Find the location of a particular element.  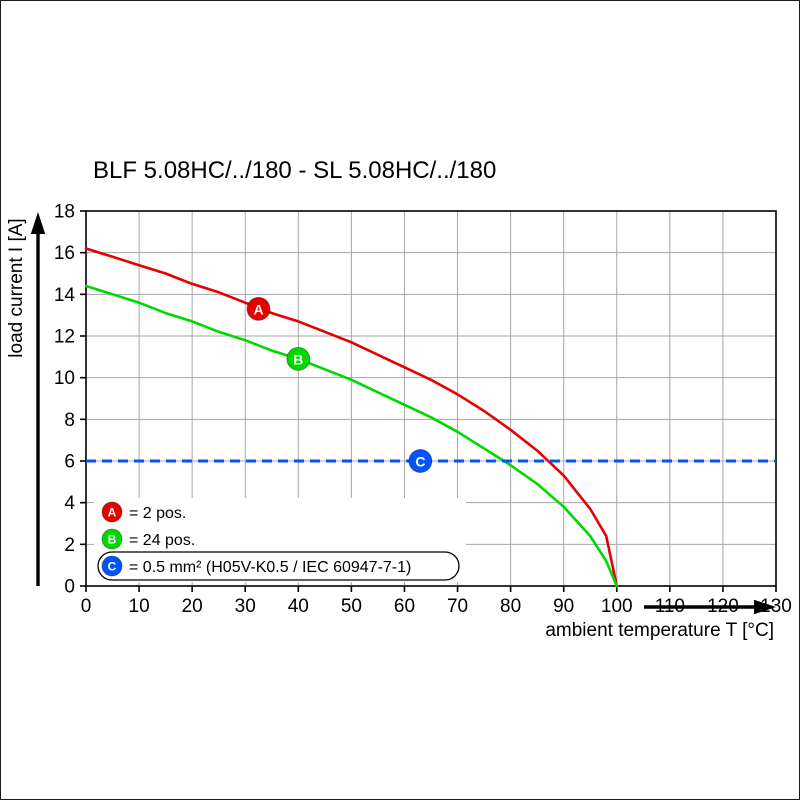

y-axis-label: load current I [A] is located at coordinates (16, 288).